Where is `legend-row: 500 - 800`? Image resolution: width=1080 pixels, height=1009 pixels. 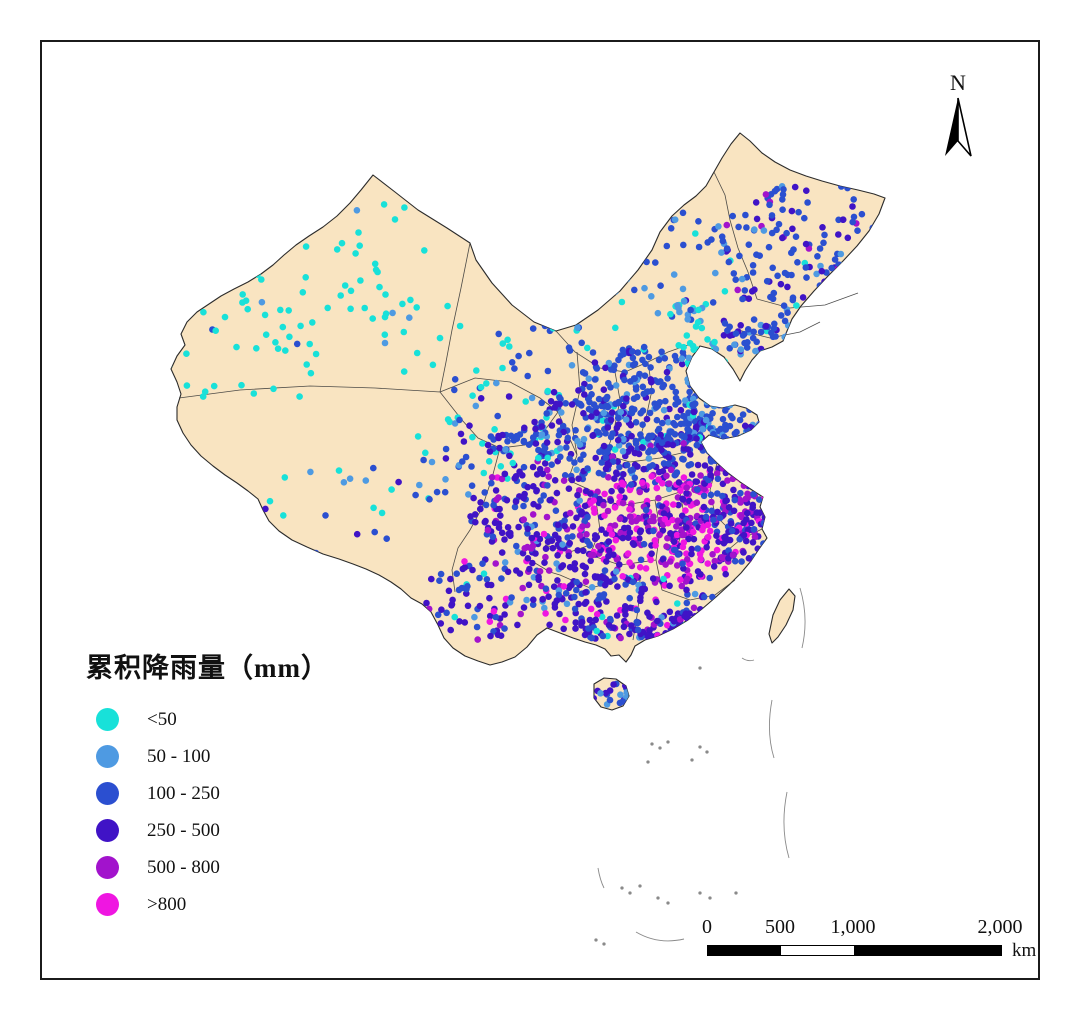 legend-row: 500 - 800 is located at coordinates (207, 867).